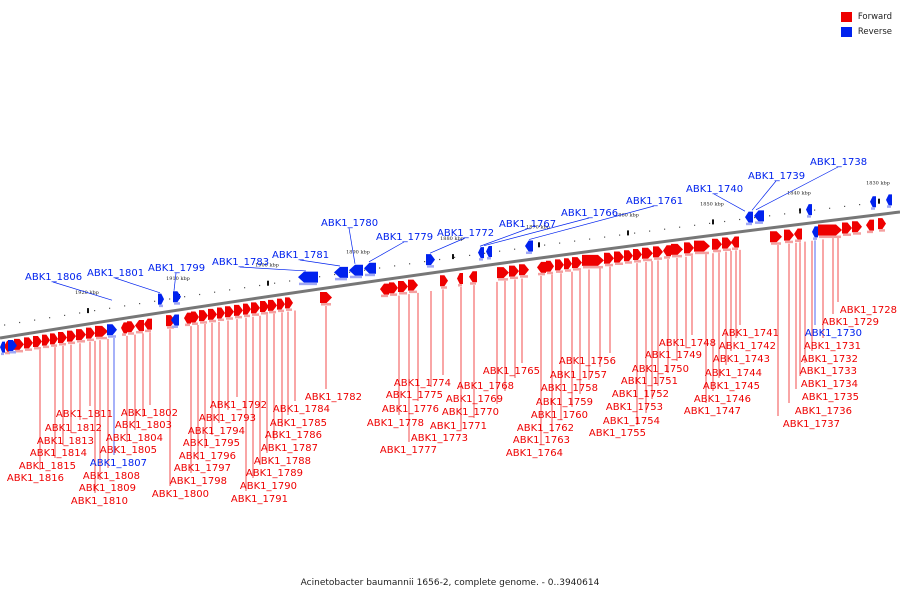 Image resolution: width=900 pixels, height=600 pixels. I want to click on ruler-tick-label: 1830 kbp, so click(878, 184).